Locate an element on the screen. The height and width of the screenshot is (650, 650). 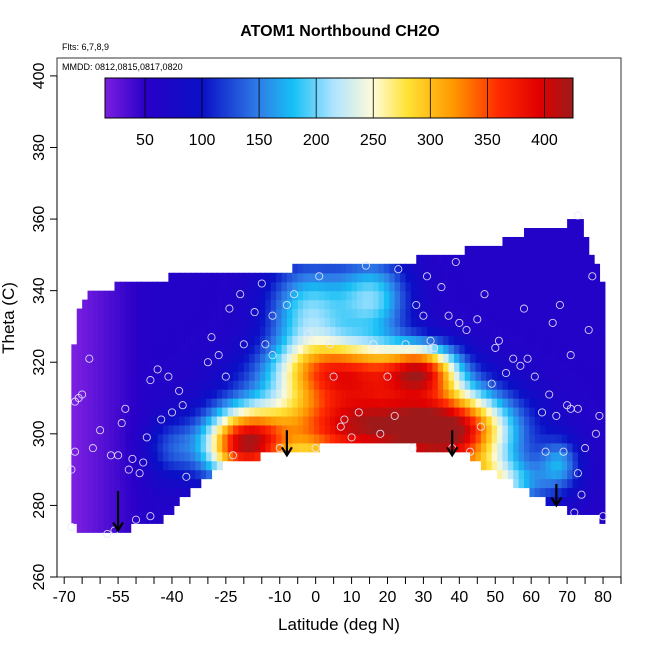
colorbar-border is located at coordinates (339, 98).